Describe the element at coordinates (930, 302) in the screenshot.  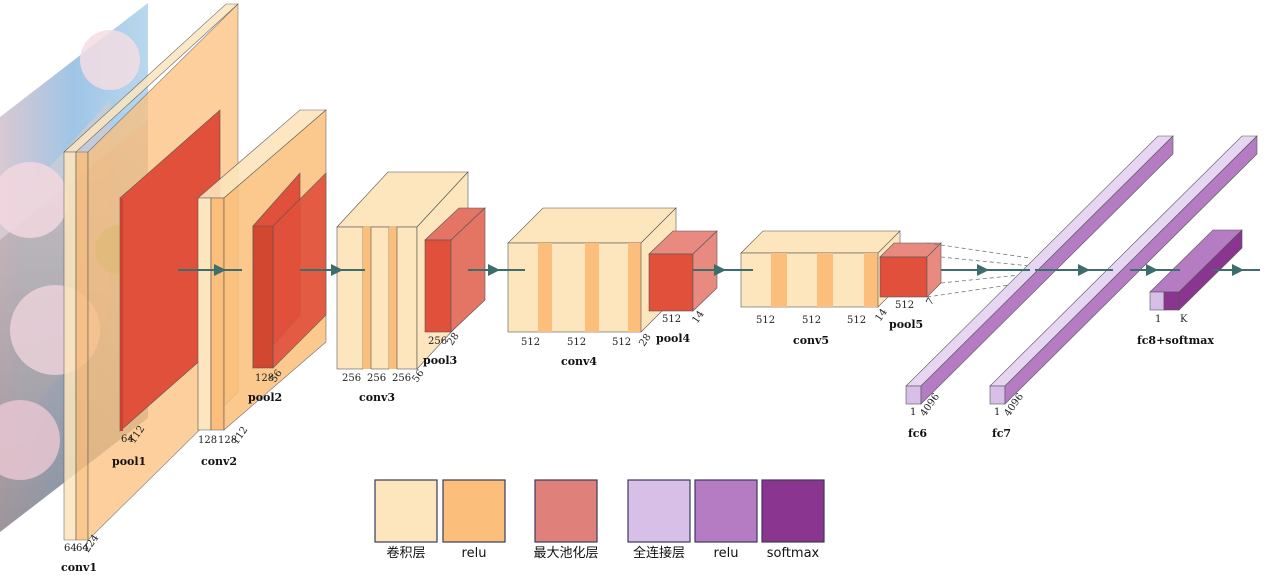
I see `pool5-dim-2: 7` at that location.